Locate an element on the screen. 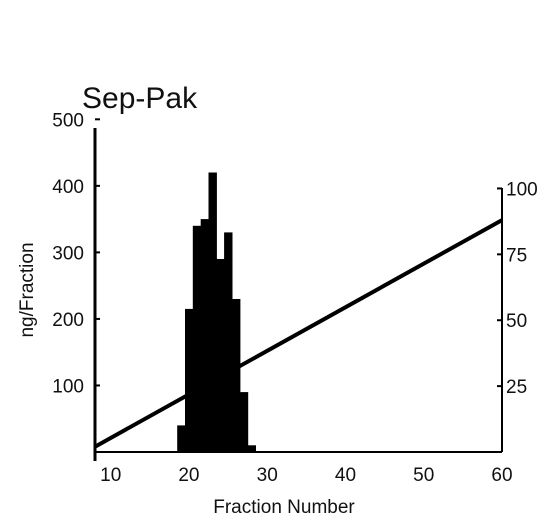 This screenshot has width=551, height=521. y-tick-label: 500 is located at coordinates (68, 120).